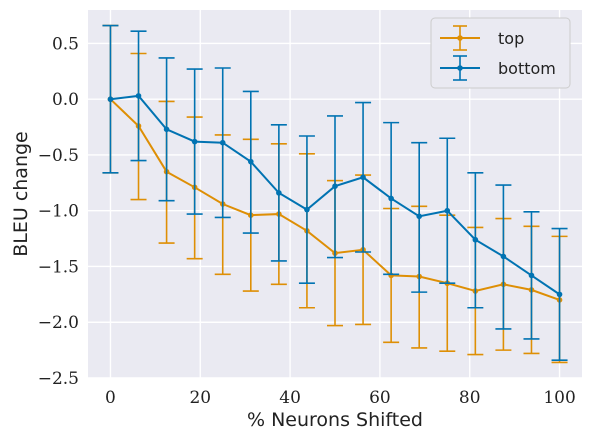  I want to click on legend-label-top: top, so click(511, 38).